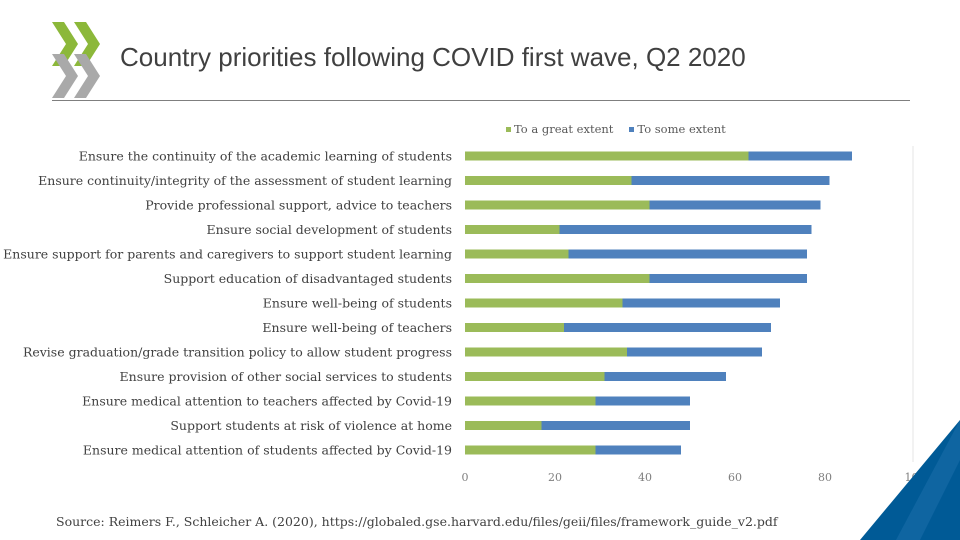 The height and width of the screenshot is (540, 960). I want to click on oecd-logo-icon, so click(76, 60).